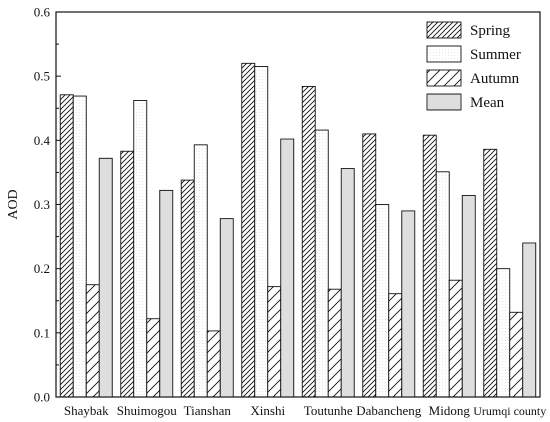 The width and height of the screenshot is (550, 422). I want to click on x-tick-label-shuimogou: Shuimogou, so click(147, 410).